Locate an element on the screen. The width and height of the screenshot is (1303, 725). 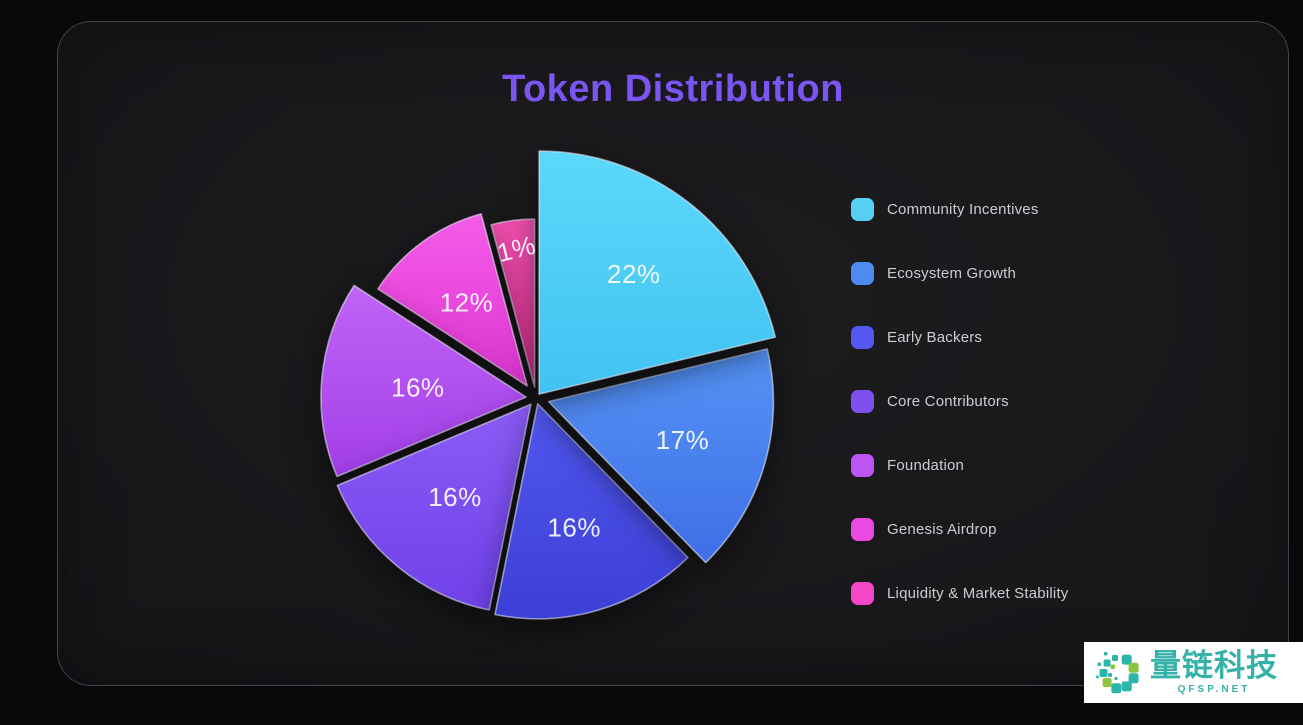
legend-swatch-genesis-airdrop is located at coordinates (862, 529).